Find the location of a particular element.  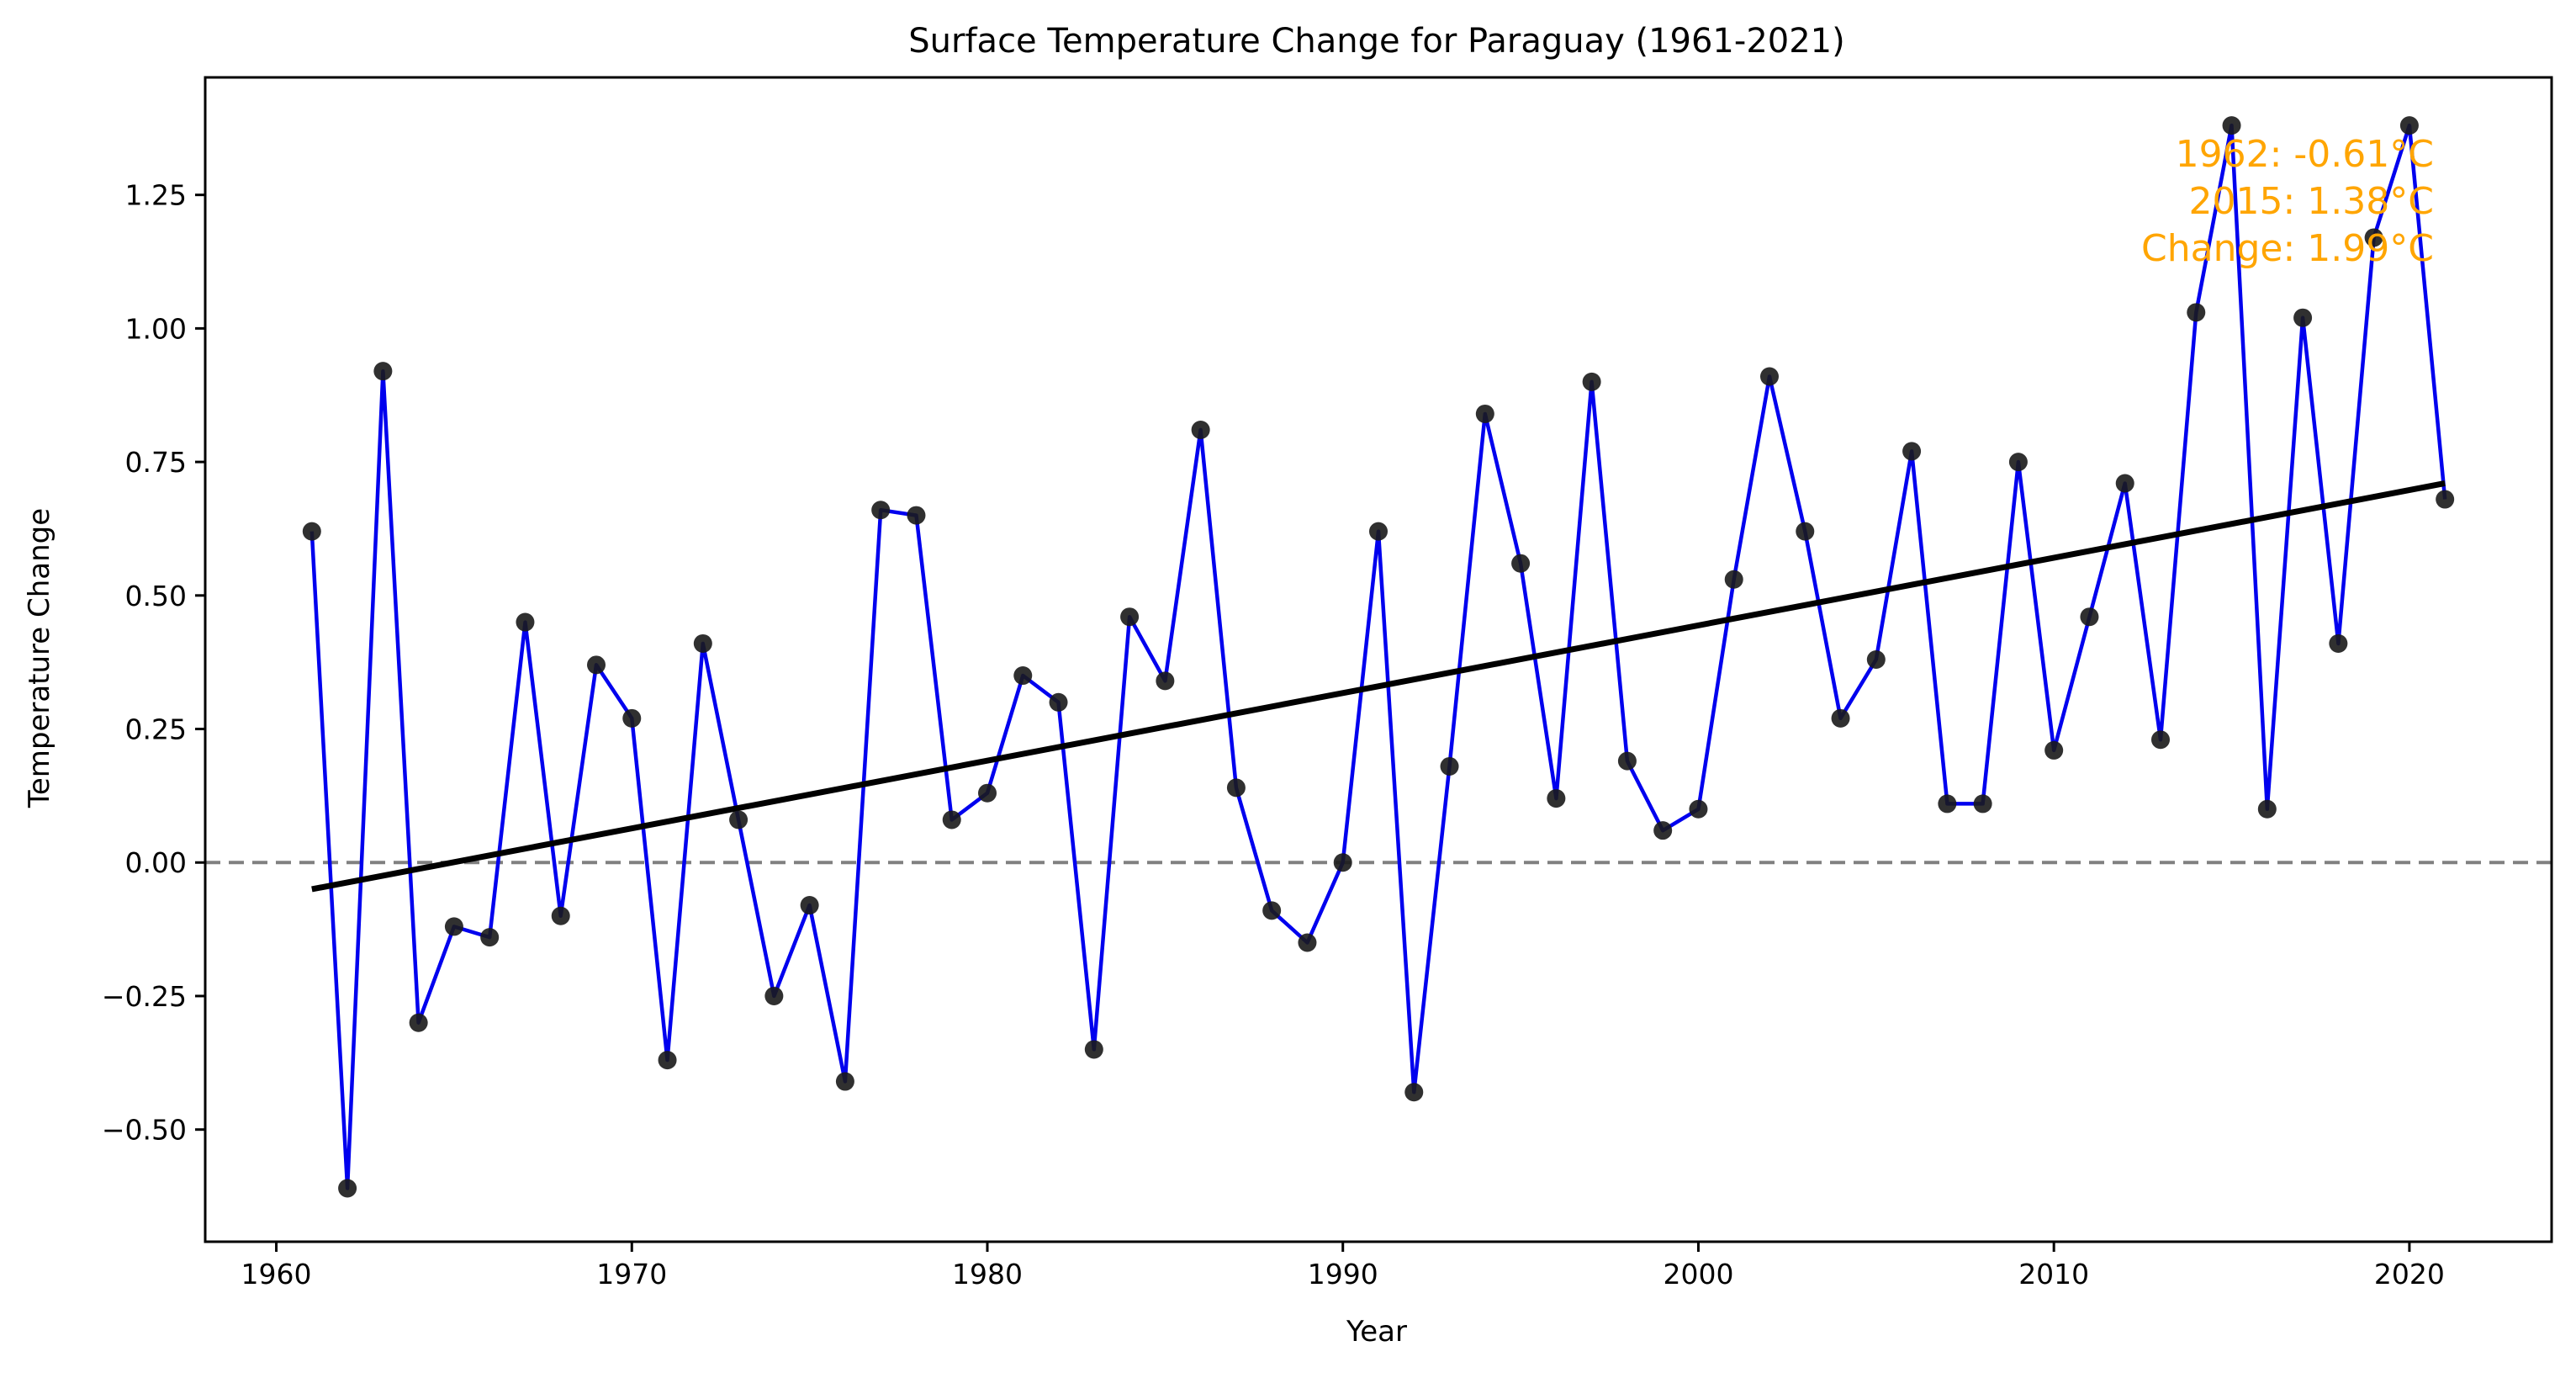

y-tick-label: −0.50 is located at coordinates (144, 1130).